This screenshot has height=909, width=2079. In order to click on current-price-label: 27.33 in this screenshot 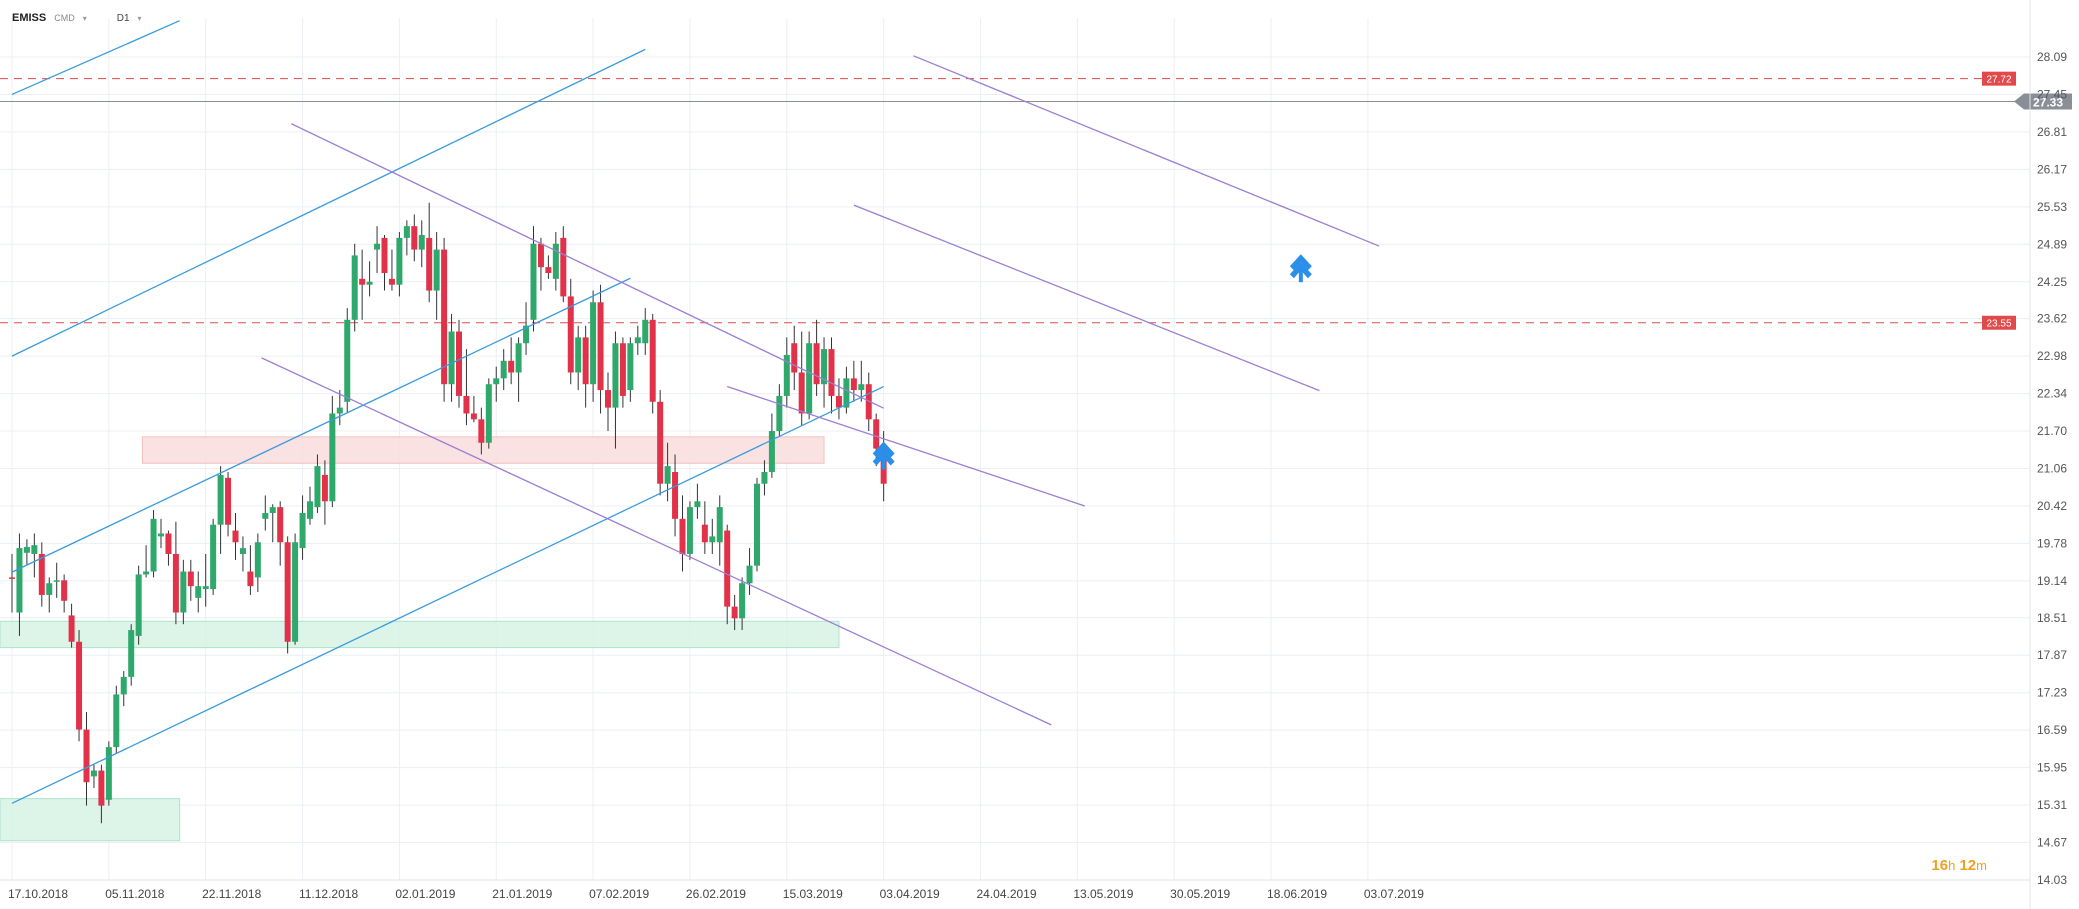, I will do `click(2048, 102)`.